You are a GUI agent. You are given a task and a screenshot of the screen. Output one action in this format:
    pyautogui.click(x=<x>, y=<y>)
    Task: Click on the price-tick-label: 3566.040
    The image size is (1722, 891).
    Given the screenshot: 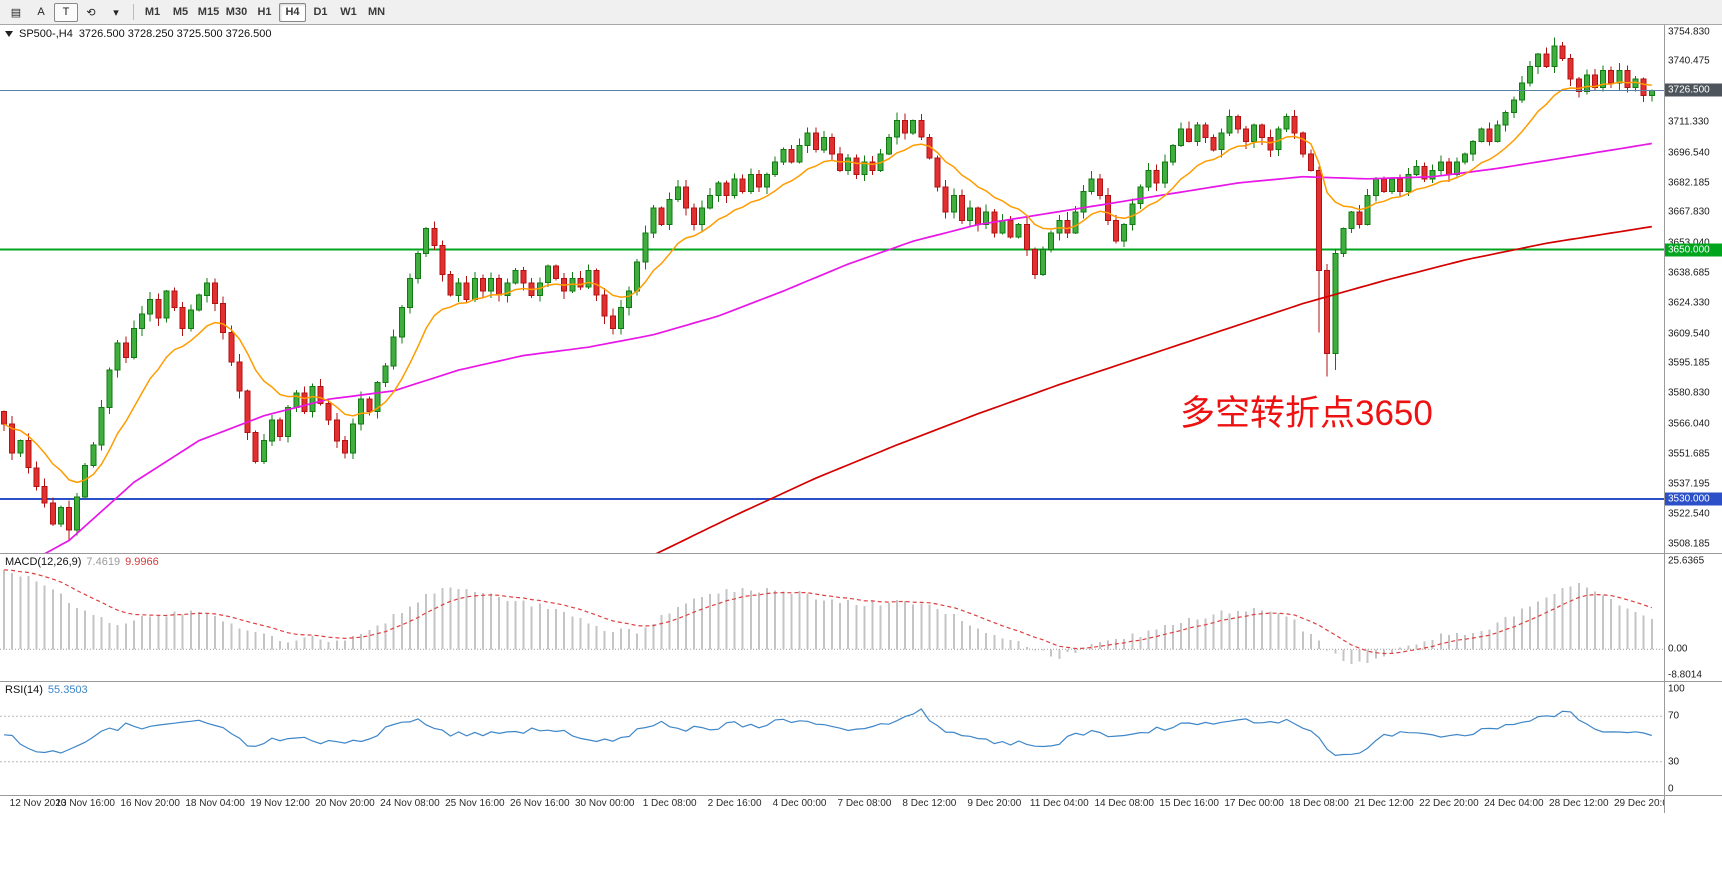 What is the action you would take?
    pyautogui.click(x=1689, y=424)
    